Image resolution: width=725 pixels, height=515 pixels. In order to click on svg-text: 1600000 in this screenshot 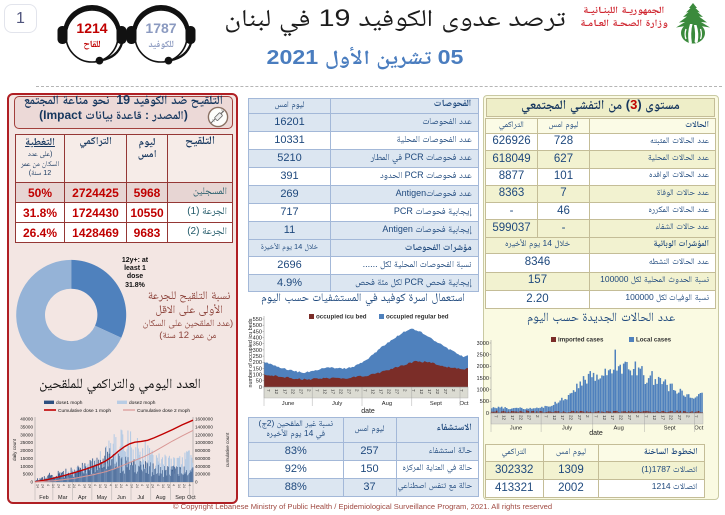, I will do `click(204, 419)`.